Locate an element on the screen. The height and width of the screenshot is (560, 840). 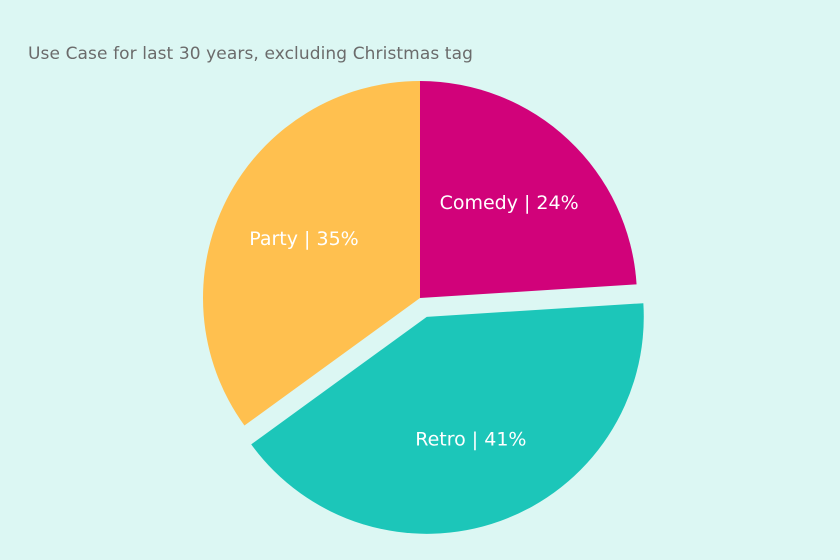
pie-slice-comedy is located at coordinates (528, 189).